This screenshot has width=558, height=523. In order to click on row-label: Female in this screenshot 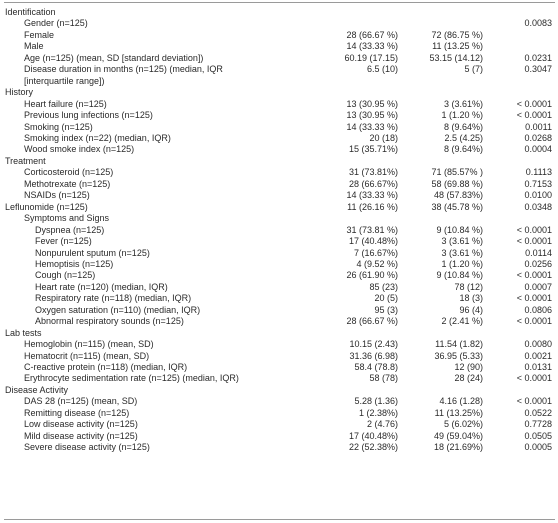, I will do `click(39, 34)`.